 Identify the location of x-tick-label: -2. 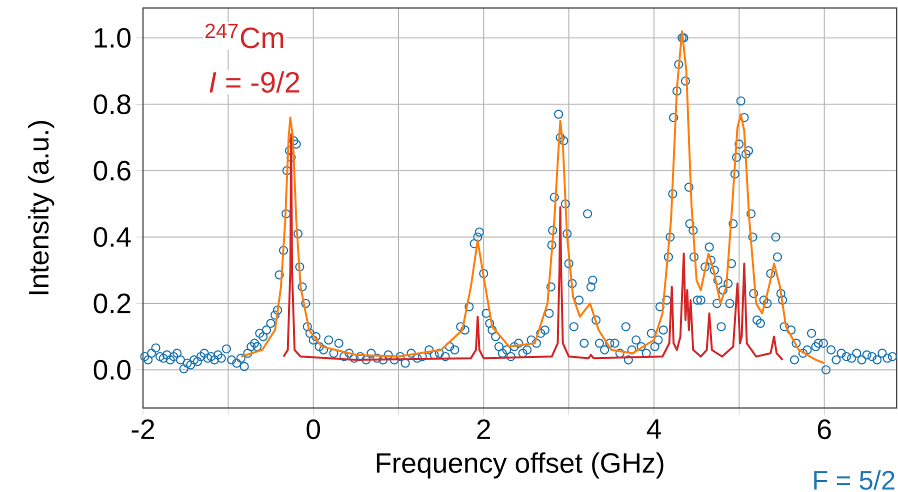
(143, 429).